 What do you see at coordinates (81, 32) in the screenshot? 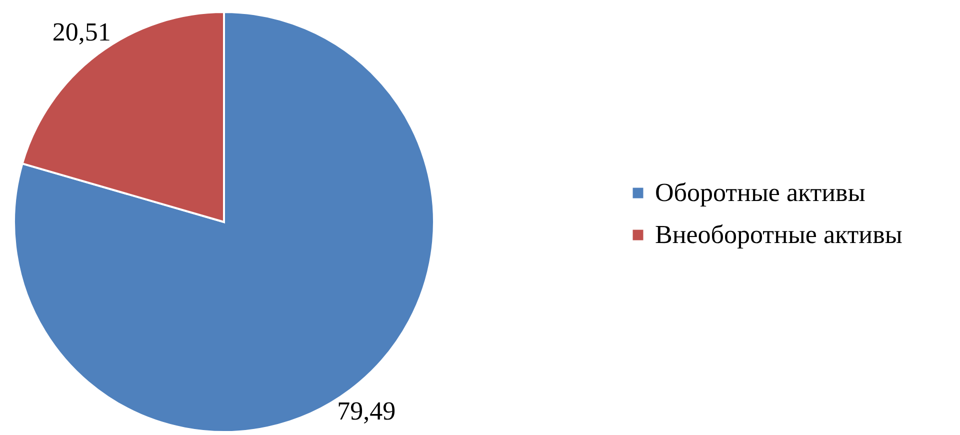
I see `data-label: 20,51` at bounding box center [81, 32].